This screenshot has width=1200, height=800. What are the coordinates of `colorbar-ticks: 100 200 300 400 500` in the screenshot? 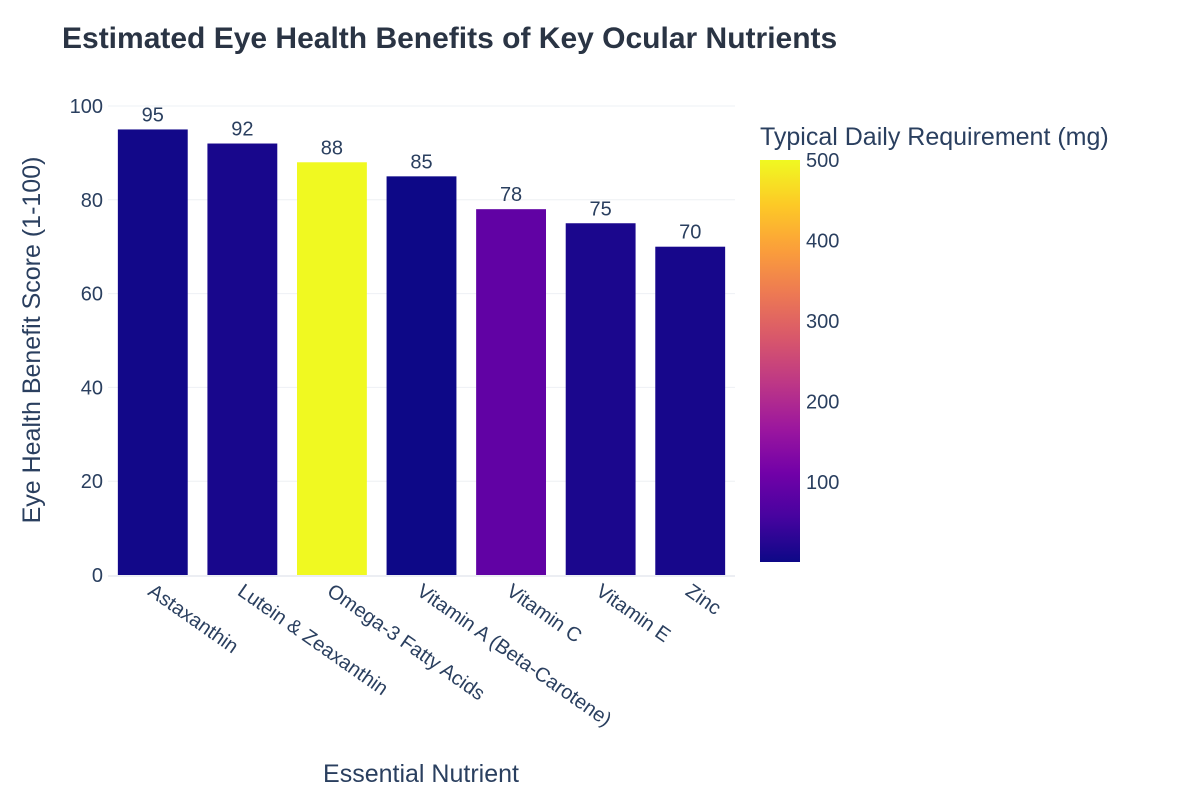 It's located at (822, 322).